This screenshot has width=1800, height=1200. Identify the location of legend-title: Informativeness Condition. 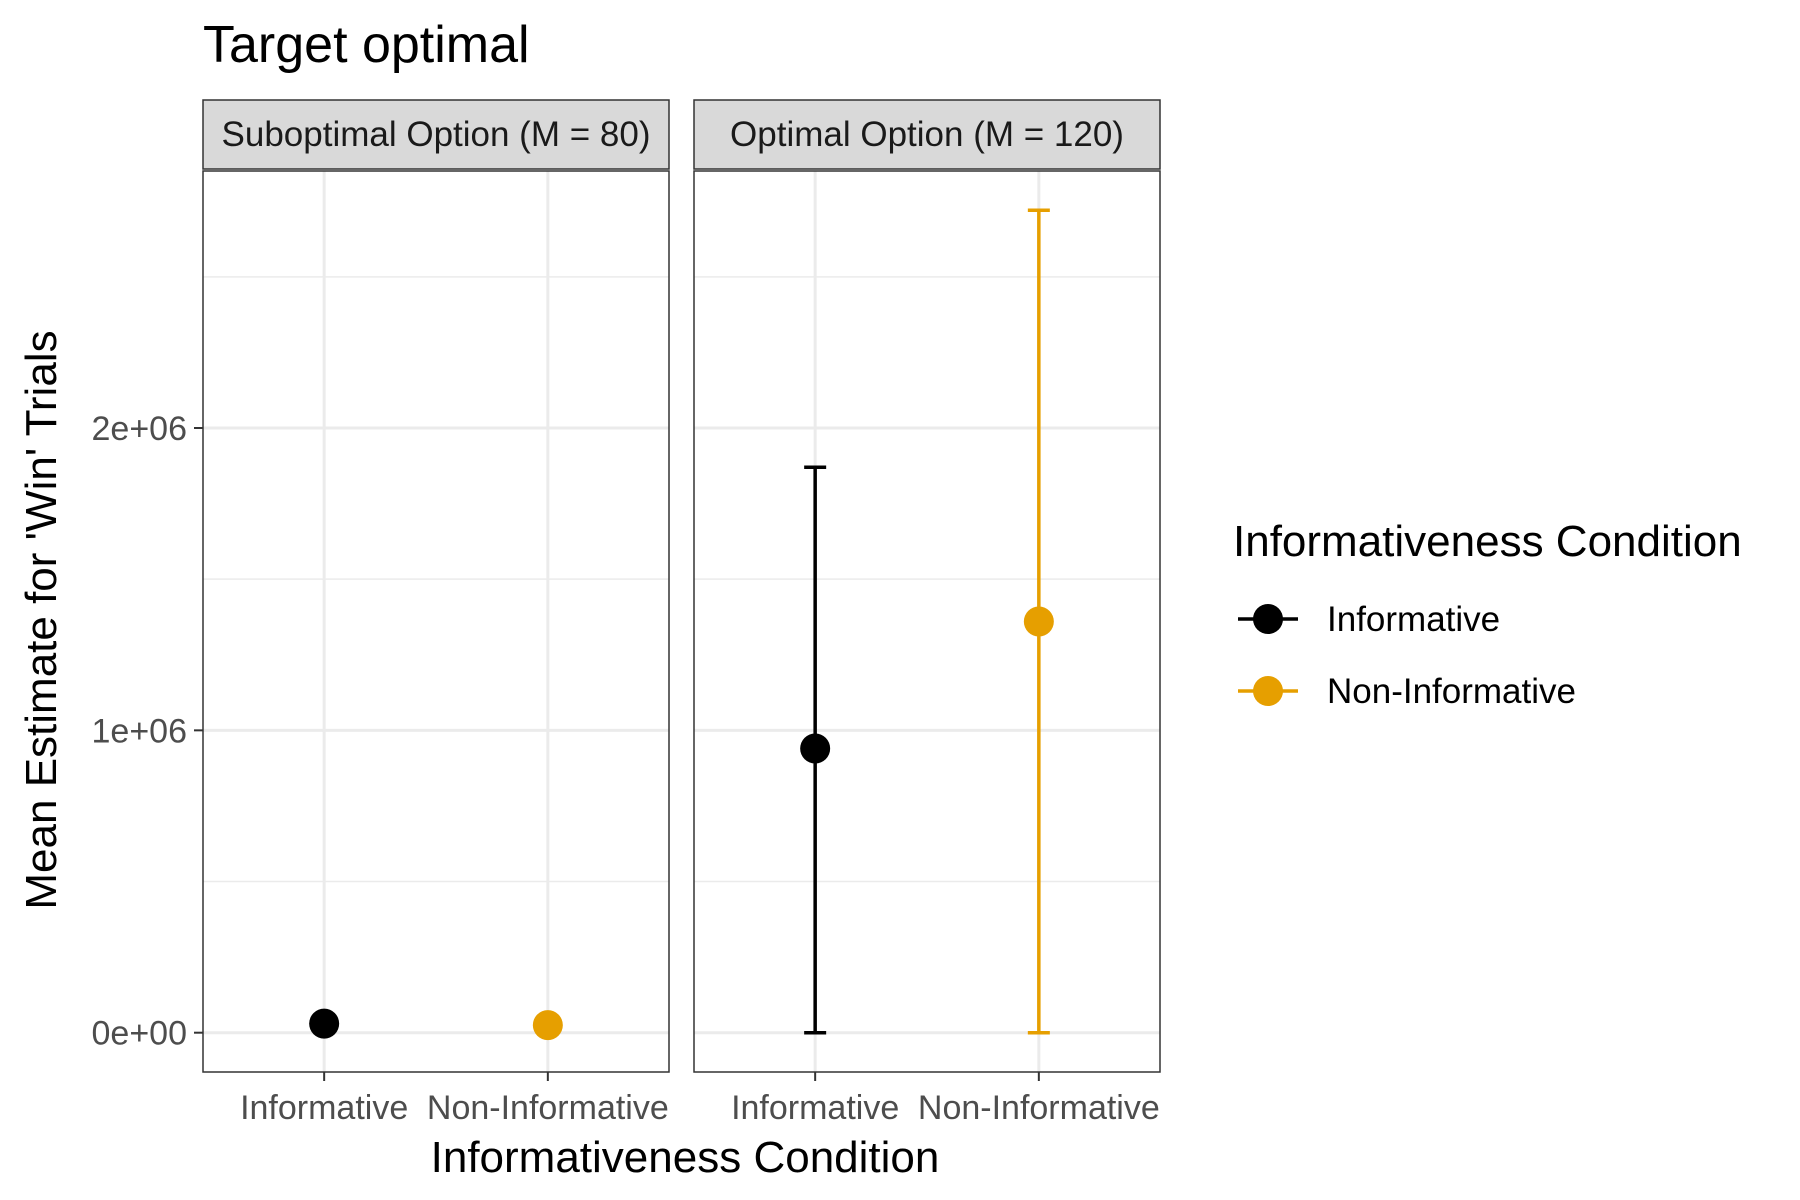
(1487, 541).